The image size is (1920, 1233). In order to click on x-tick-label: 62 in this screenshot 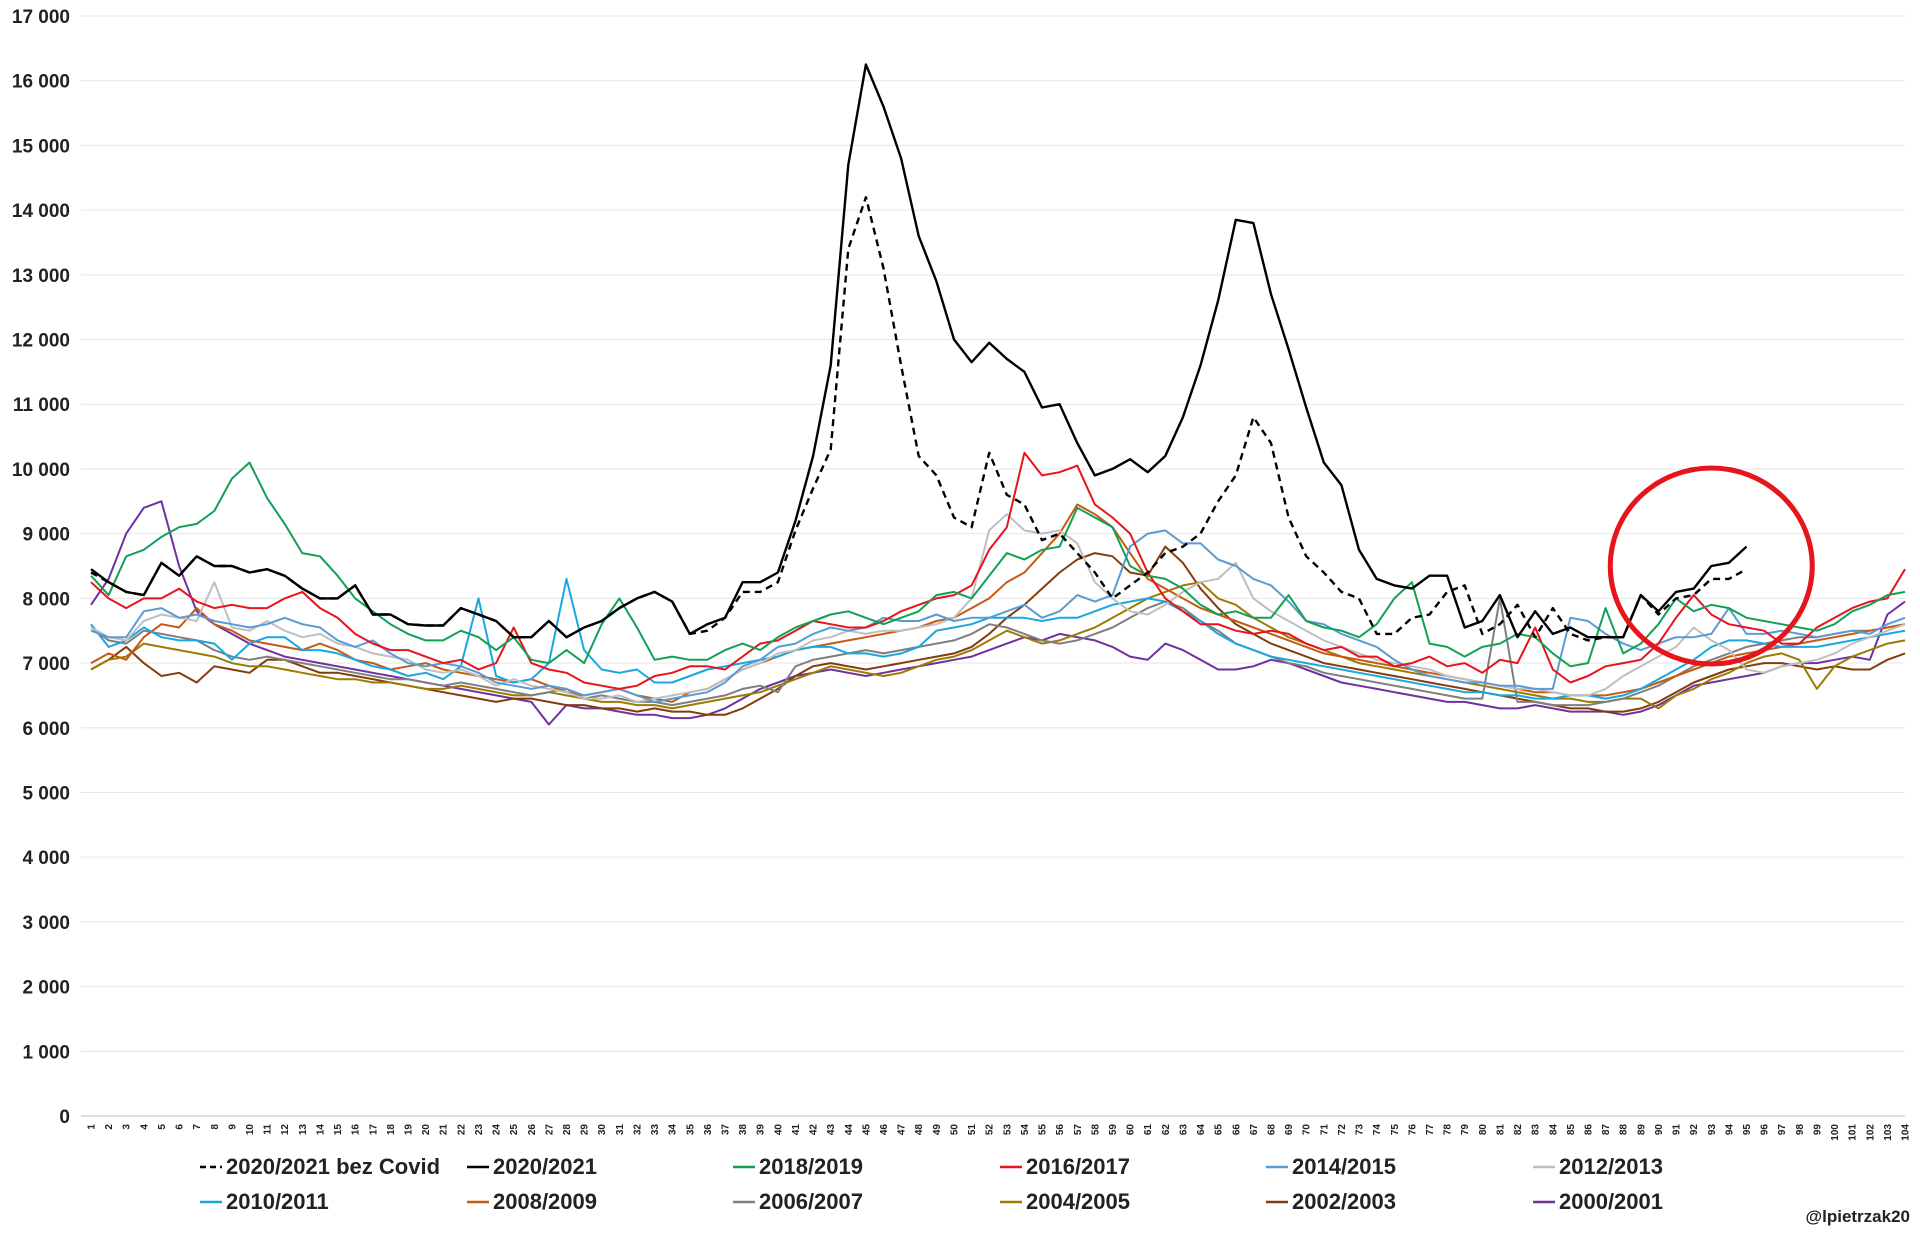, I will do `click(1166, 1130)`.